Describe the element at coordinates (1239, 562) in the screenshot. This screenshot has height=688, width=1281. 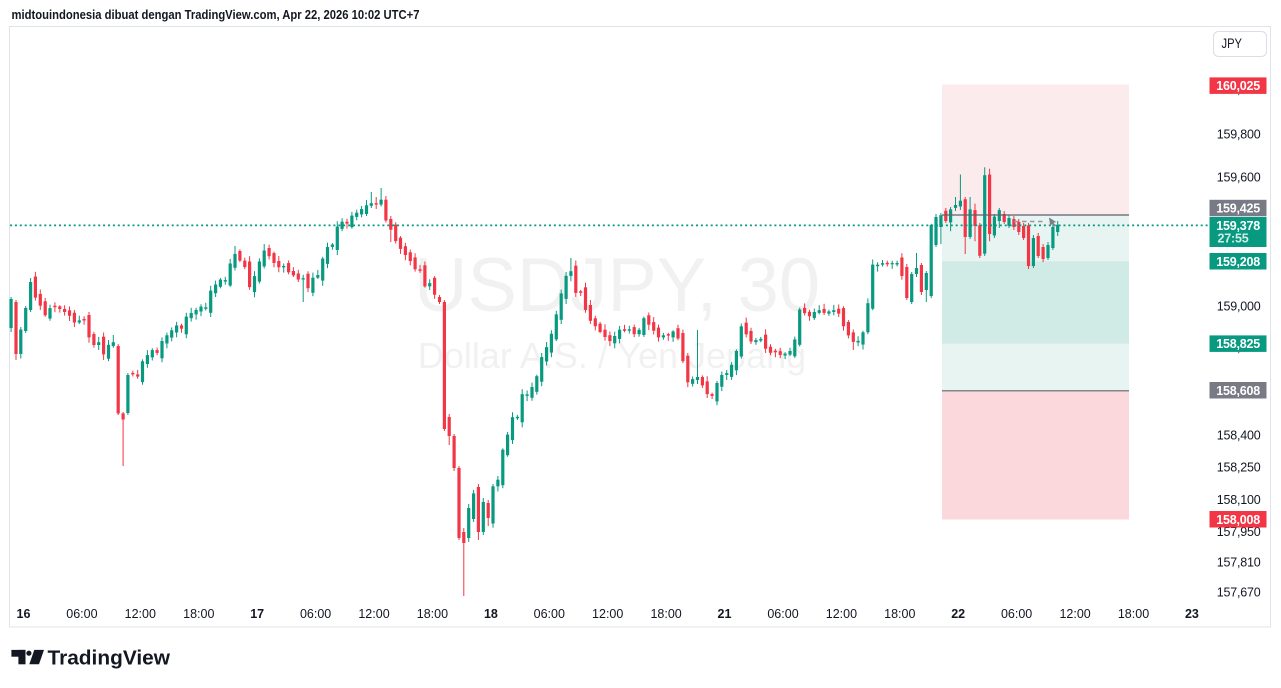
I see `svg-text: 157,810` at that location.